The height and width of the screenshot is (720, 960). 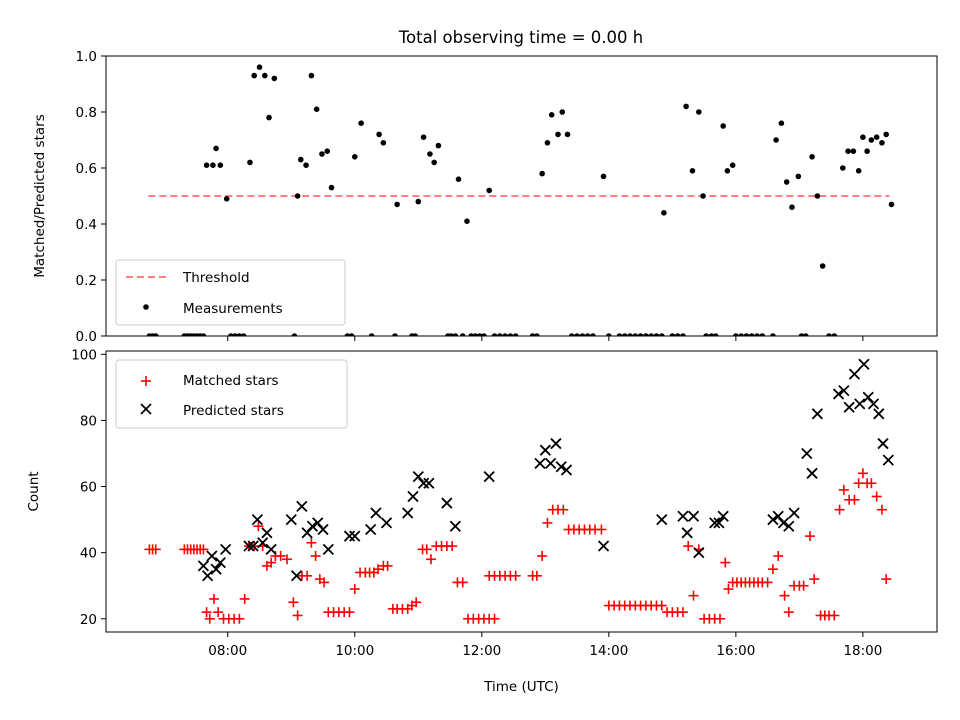 I want to click on y-tick-label: 60, so click(x=88, y=488).